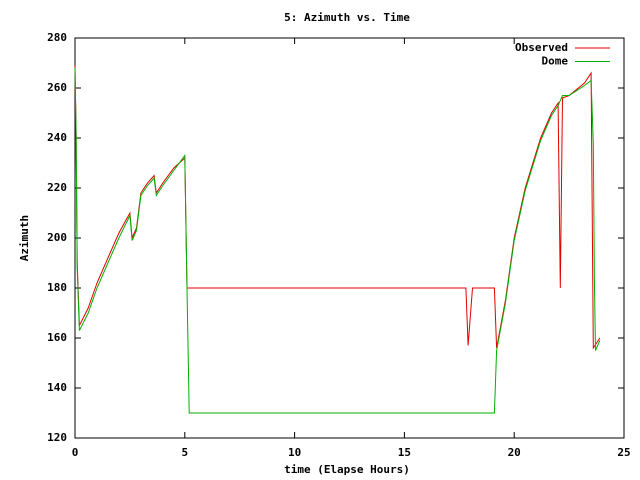 This screenshot has height=480, width=640. What do you see at coordinates (294, 452) in the screenshot?
I see `x-tick-label: 10` at bounding box center [294, 452].